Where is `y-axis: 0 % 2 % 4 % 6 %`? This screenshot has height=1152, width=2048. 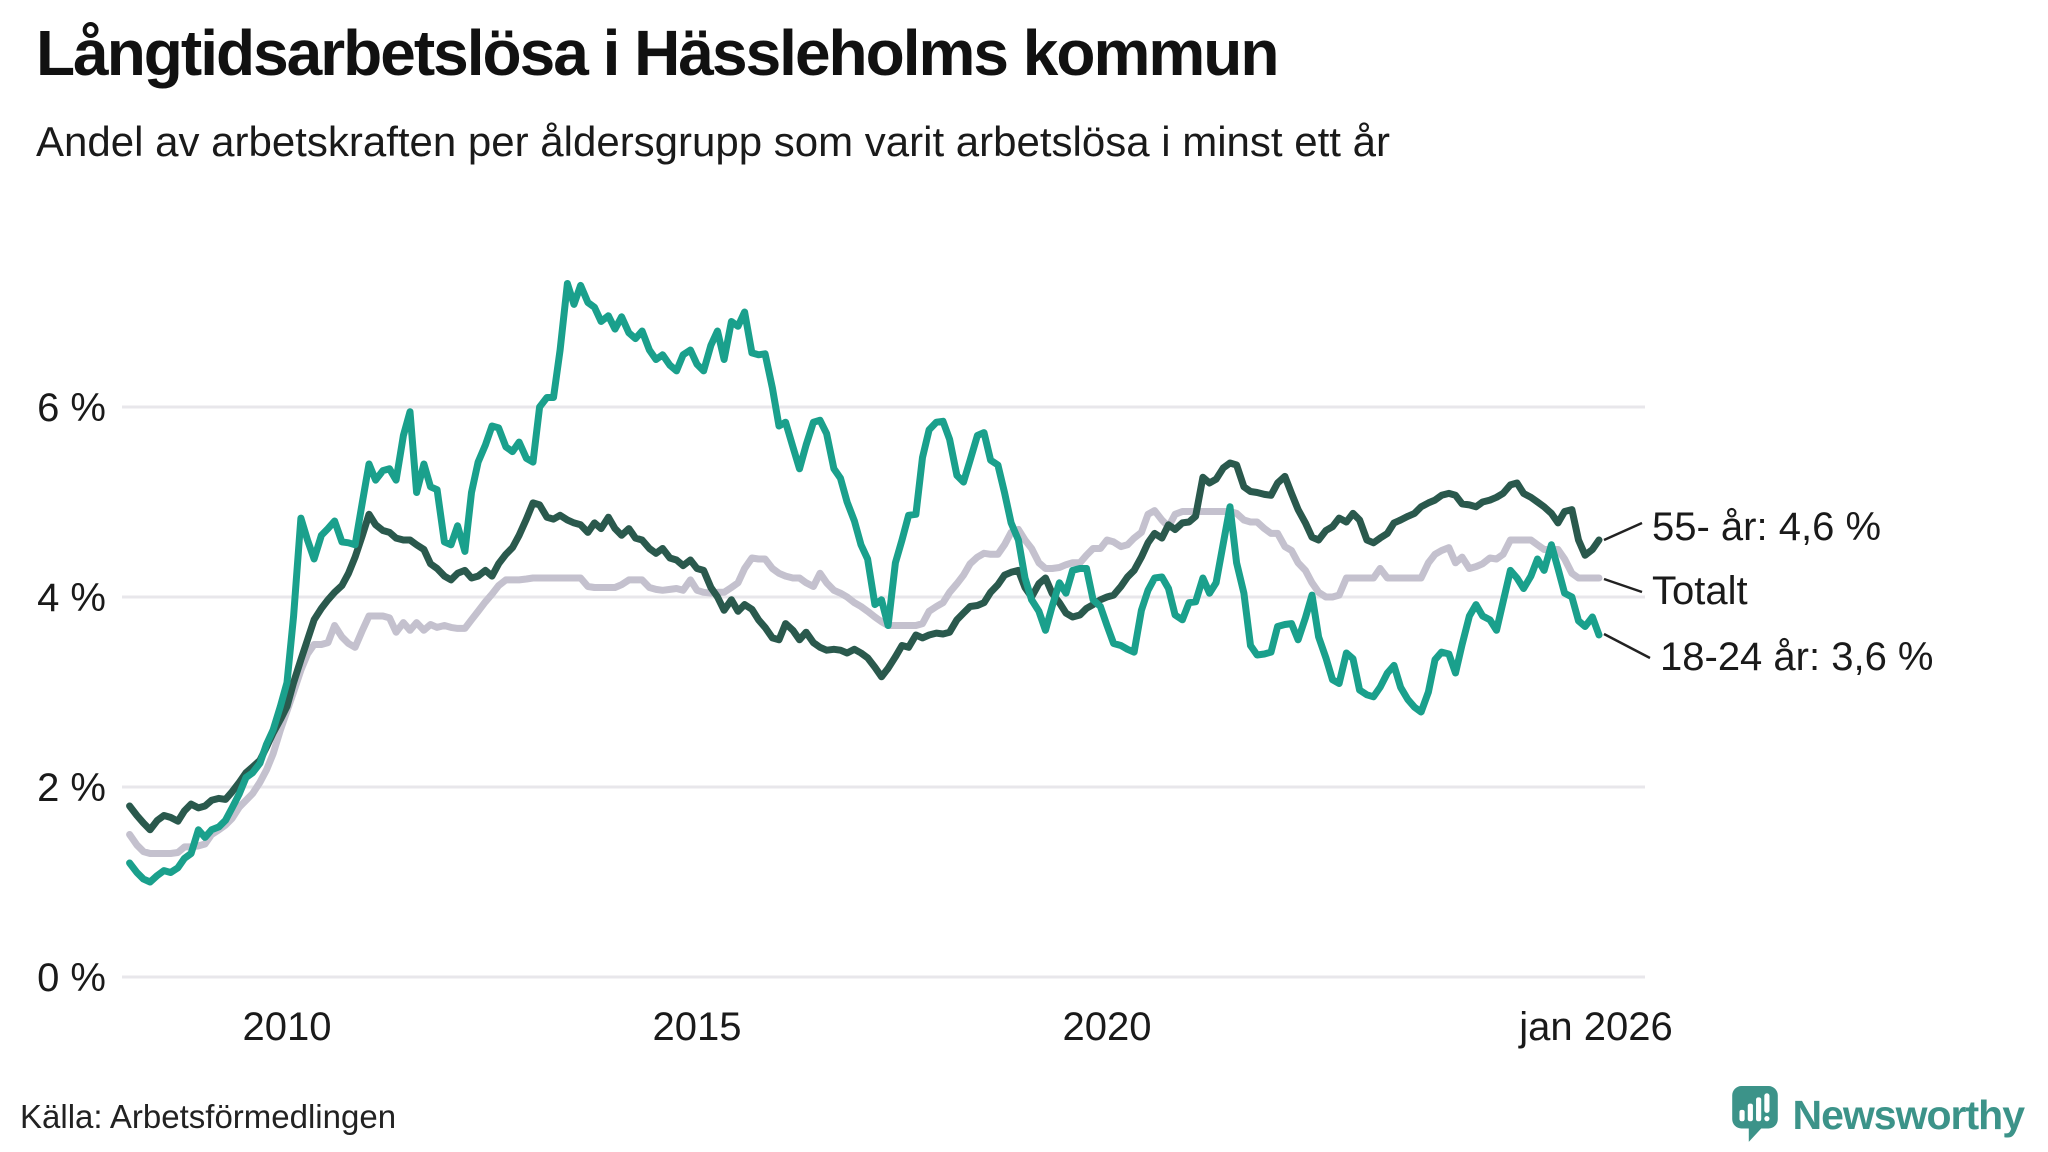
y-axis: 0 % 2 % 4 % 6 % is located at coordinates (71, 693).